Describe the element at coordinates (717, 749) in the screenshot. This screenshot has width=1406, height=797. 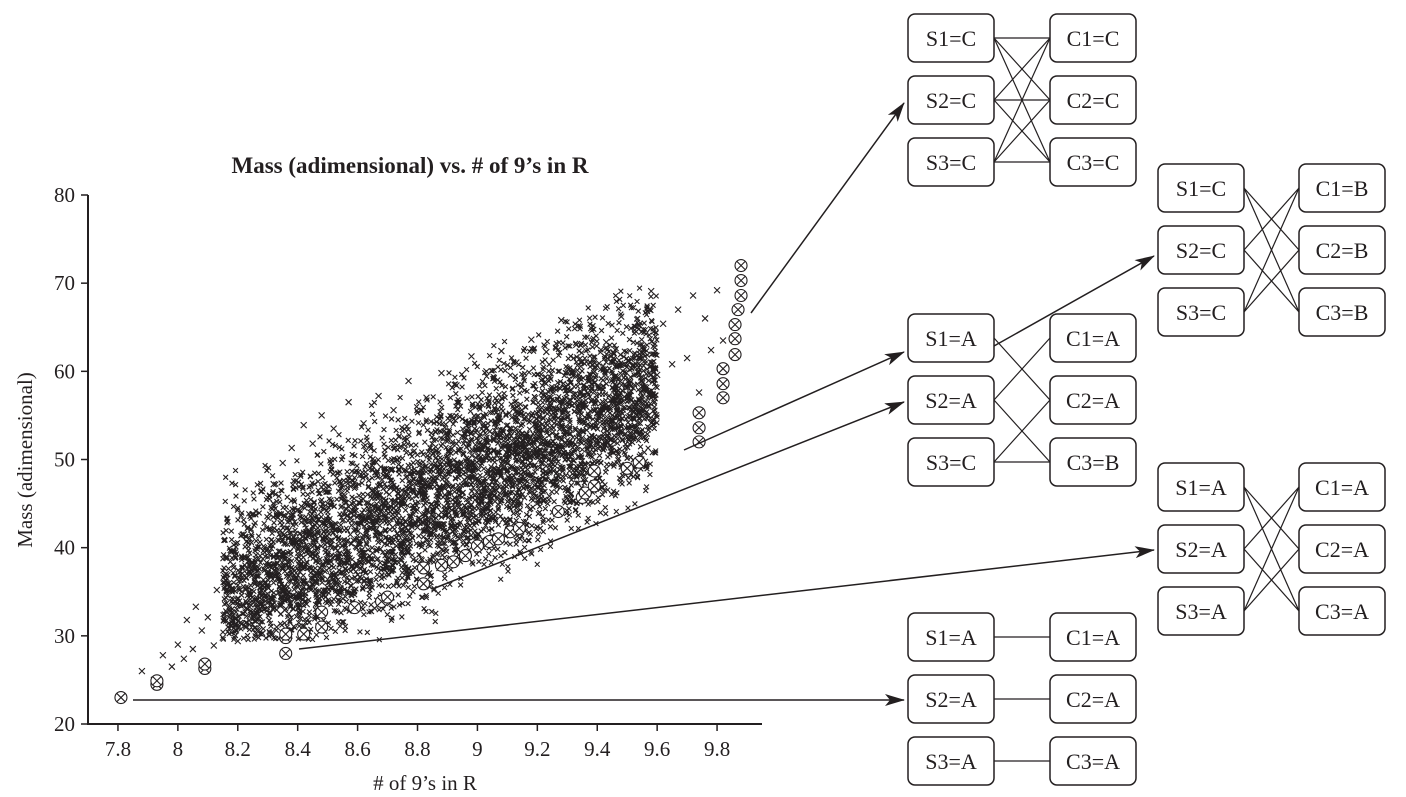
I see `x-tick-label: 9.8` at that location.